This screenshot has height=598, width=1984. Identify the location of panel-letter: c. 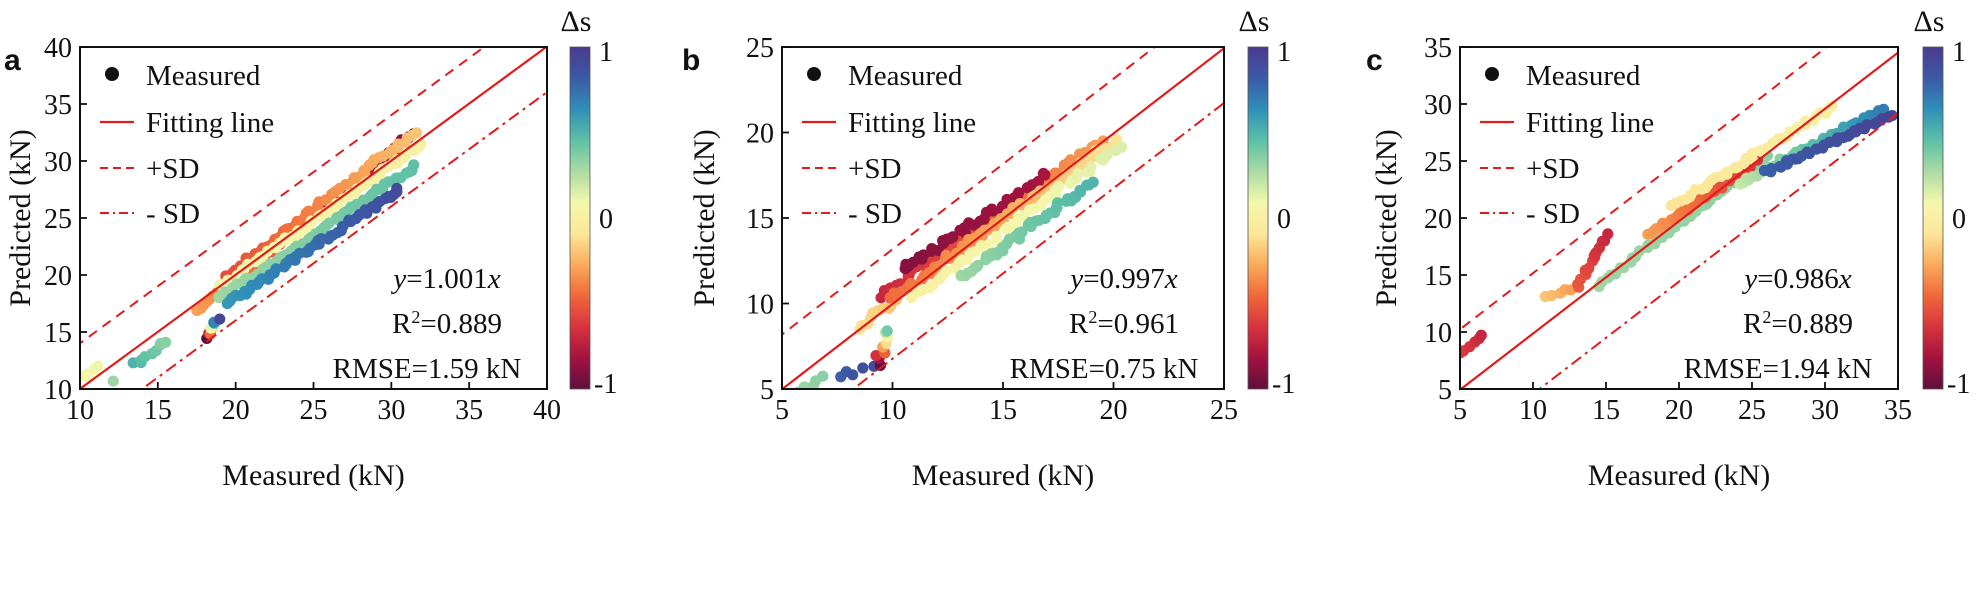
(1374, 60).